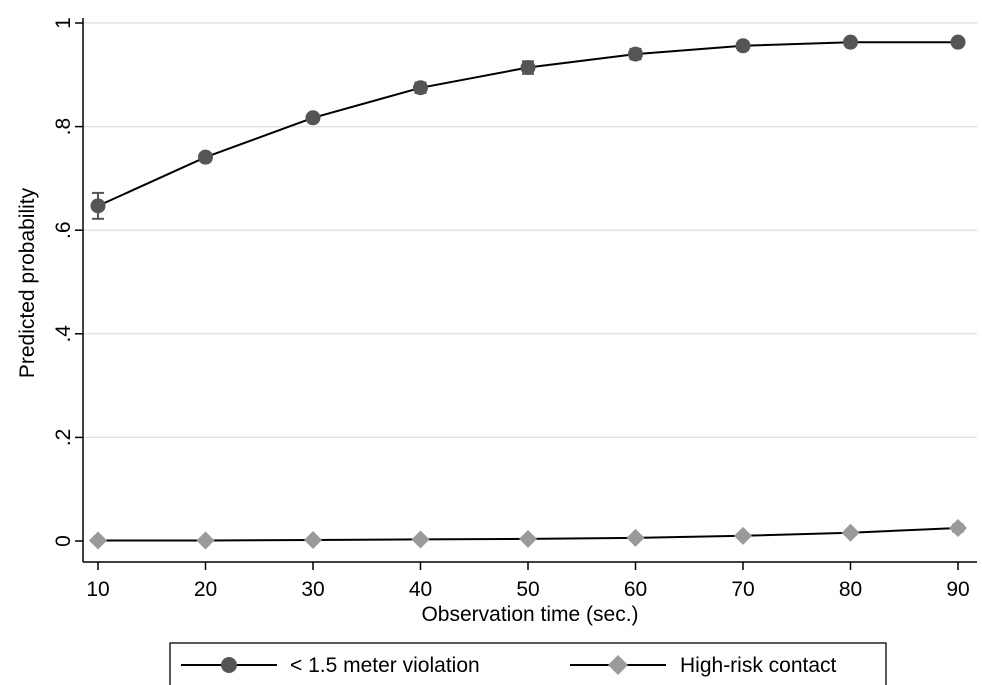 The height and width of the screenshot is (685, 982). I want to click on x-tick-label: 70, so click(742, 589).